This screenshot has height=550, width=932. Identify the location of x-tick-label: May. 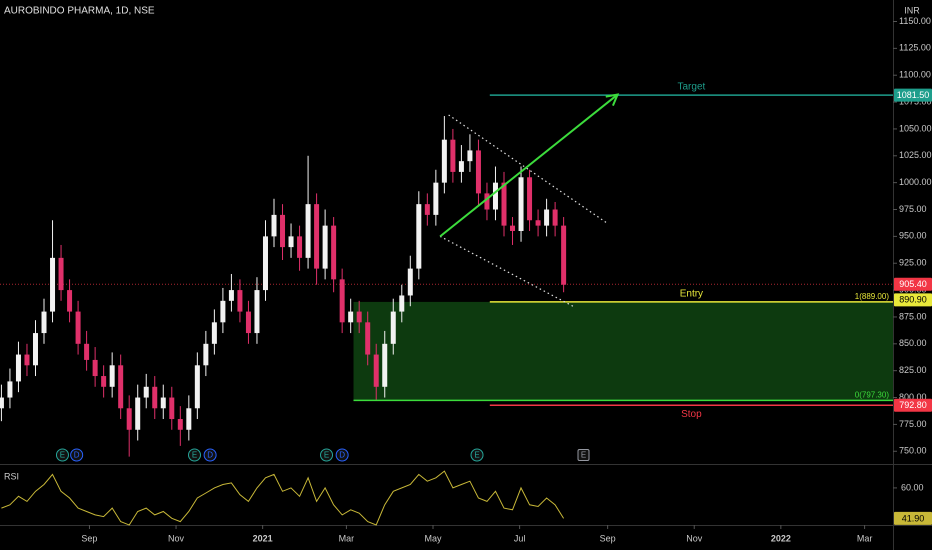
(434, 538).